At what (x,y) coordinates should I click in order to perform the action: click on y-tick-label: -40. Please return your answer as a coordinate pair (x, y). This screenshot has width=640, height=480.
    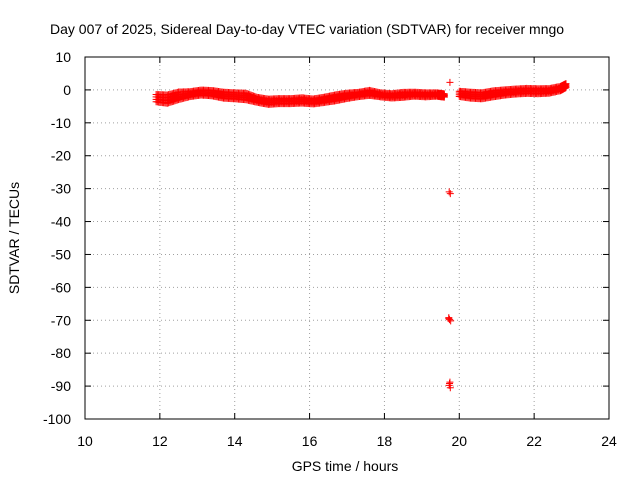
    Looking at the image, I should click on (61, 222).